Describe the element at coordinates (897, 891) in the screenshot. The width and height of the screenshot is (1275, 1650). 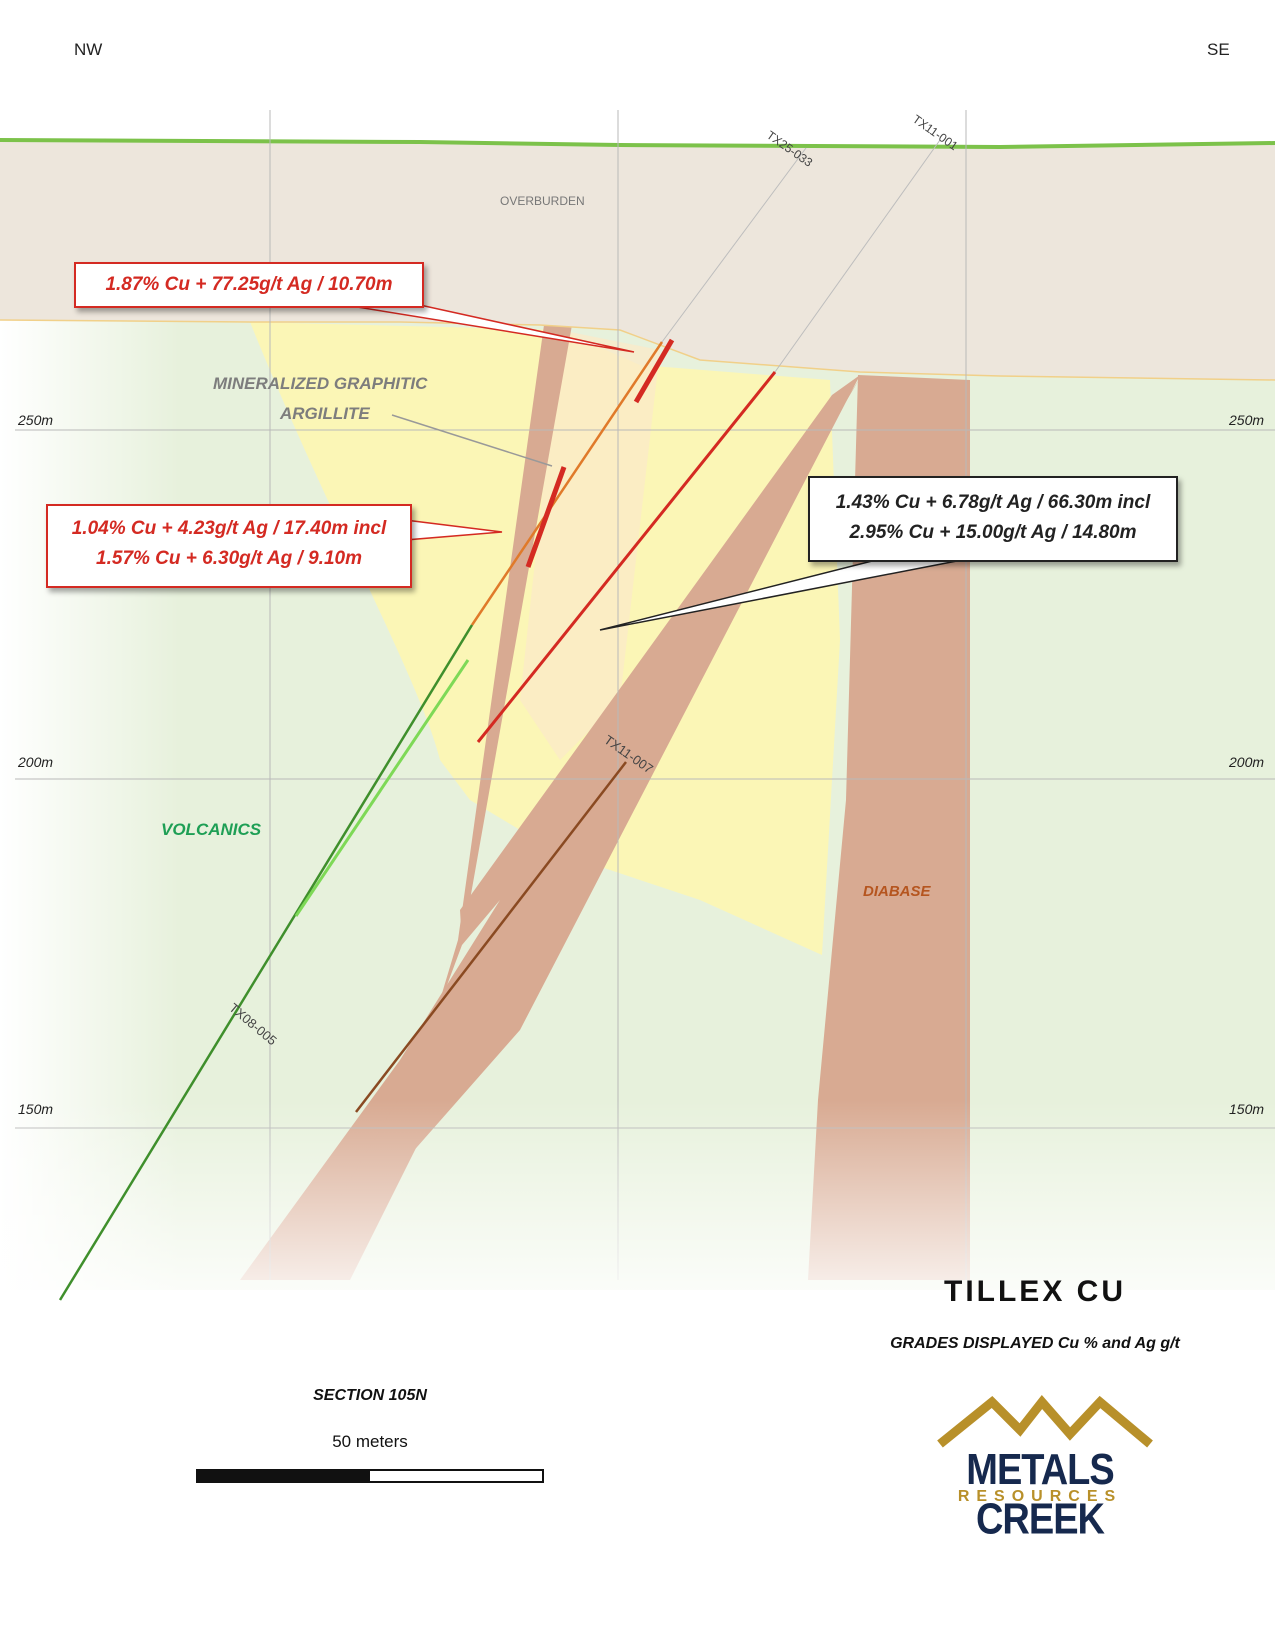
I see `label-diabase: DIABASE` at that location.